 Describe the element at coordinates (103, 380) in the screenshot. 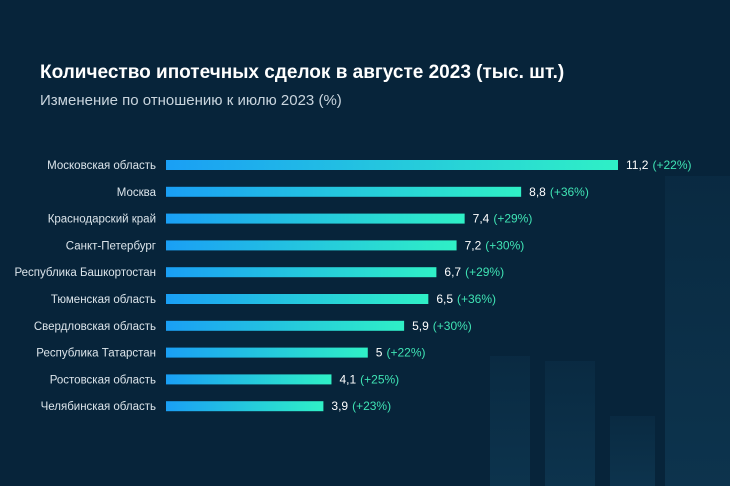

I see `category-label: Ростовская область` at that location.